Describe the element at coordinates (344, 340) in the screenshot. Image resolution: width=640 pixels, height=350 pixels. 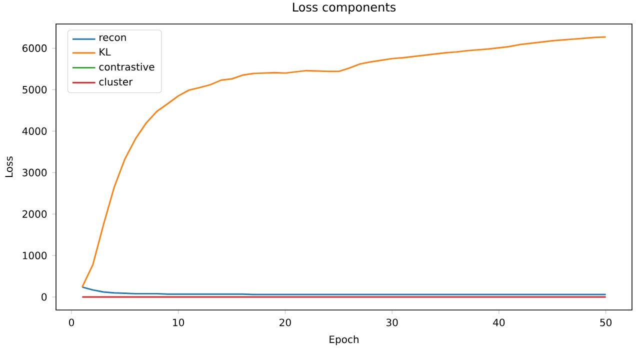
I see `x-axis-title: Epoch` at that location.